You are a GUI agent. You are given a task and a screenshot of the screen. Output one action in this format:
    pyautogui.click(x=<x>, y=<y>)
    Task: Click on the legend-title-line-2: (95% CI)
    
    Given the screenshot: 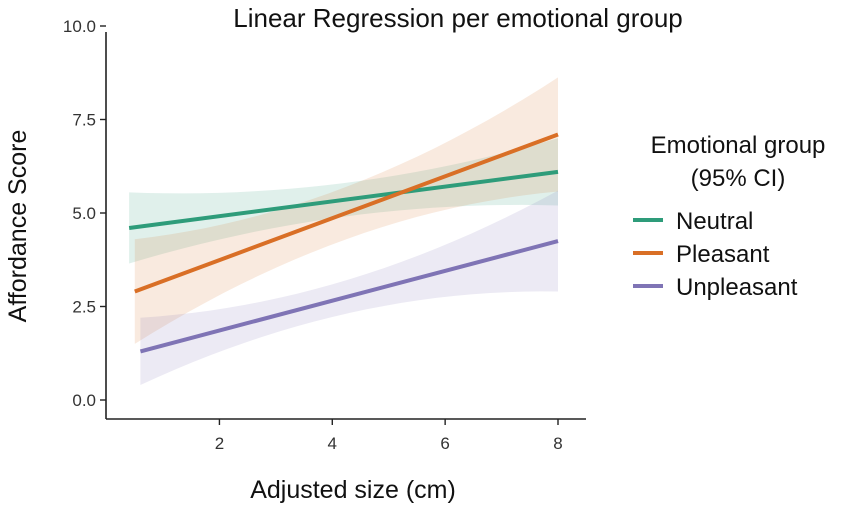 What is the action you would take?
    pyautogui.click(x=738, y=178)
    